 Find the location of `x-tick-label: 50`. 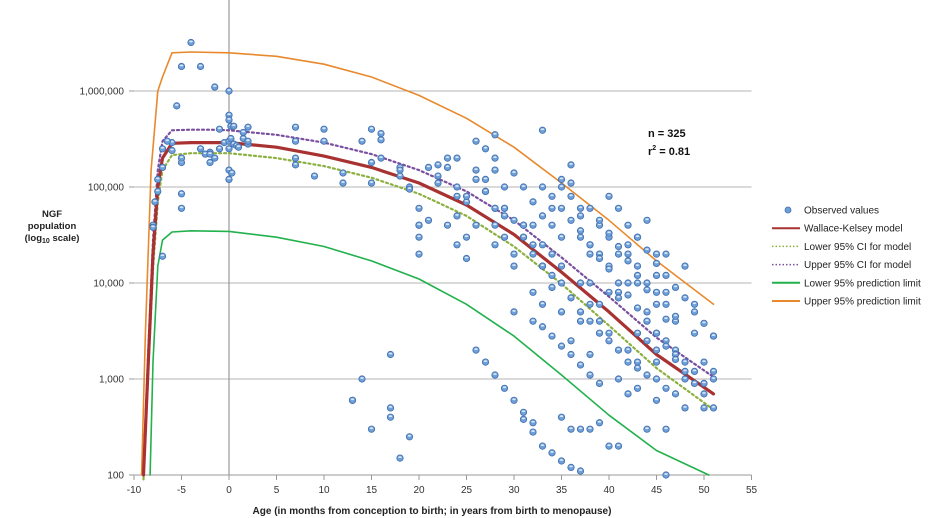

x-tick-label: 50 is located at coordinates (704, 490).